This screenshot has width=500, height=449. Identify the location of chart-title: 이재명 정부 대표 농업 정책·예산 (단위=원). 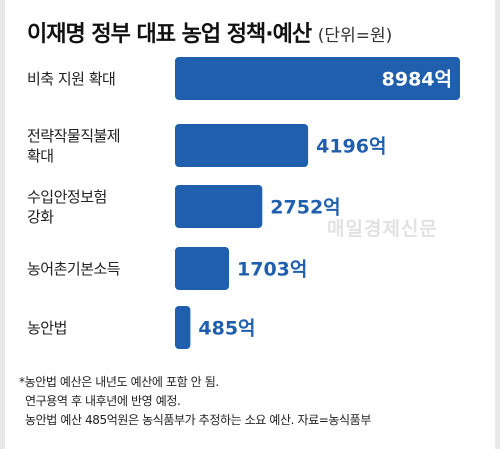
(209, 32).